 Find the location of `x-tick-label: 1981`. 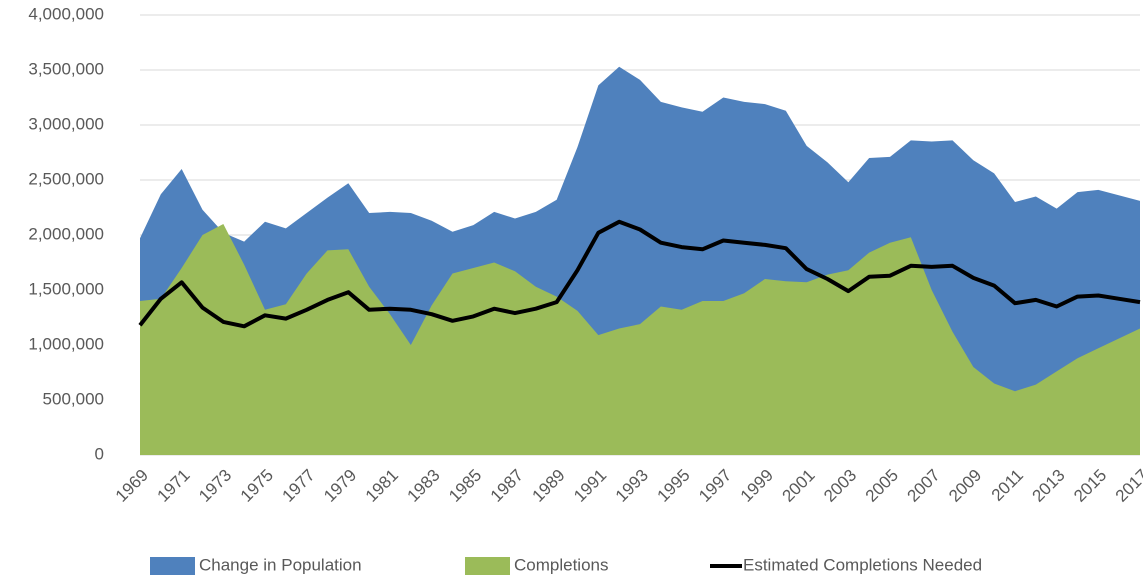

x-tick-label: 1981 is located at coordinates (382, 486).